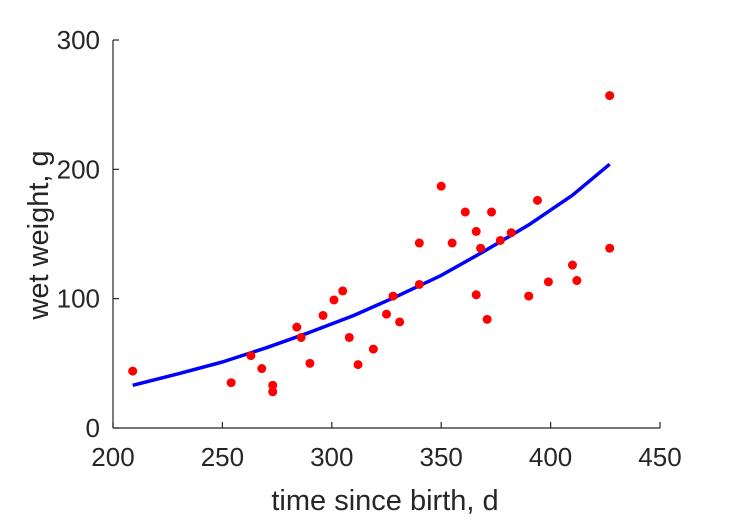 This screenshot has width=729, height=521. Describe the element at coordinates (331, 457) in the screenshot. I see `x-tick-label: 300` at that location.